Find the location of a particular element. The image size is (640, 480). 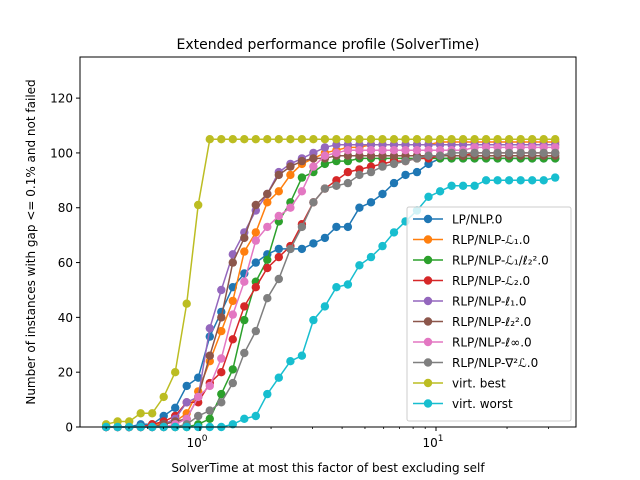

y-tick-label: 120 is located at coordinates (61, 99).